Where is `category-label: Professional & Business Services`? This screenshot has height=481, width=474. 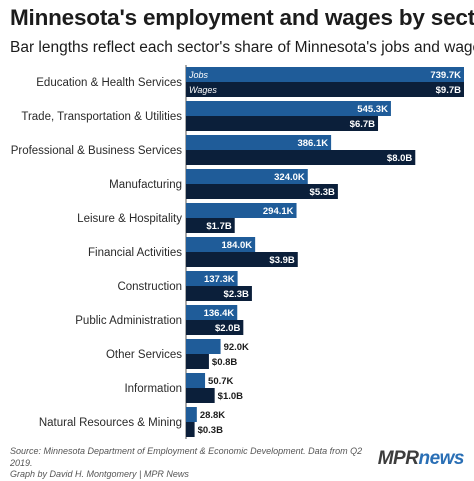 category-label: Professional & Business Services is located at coordinates (97, 151).